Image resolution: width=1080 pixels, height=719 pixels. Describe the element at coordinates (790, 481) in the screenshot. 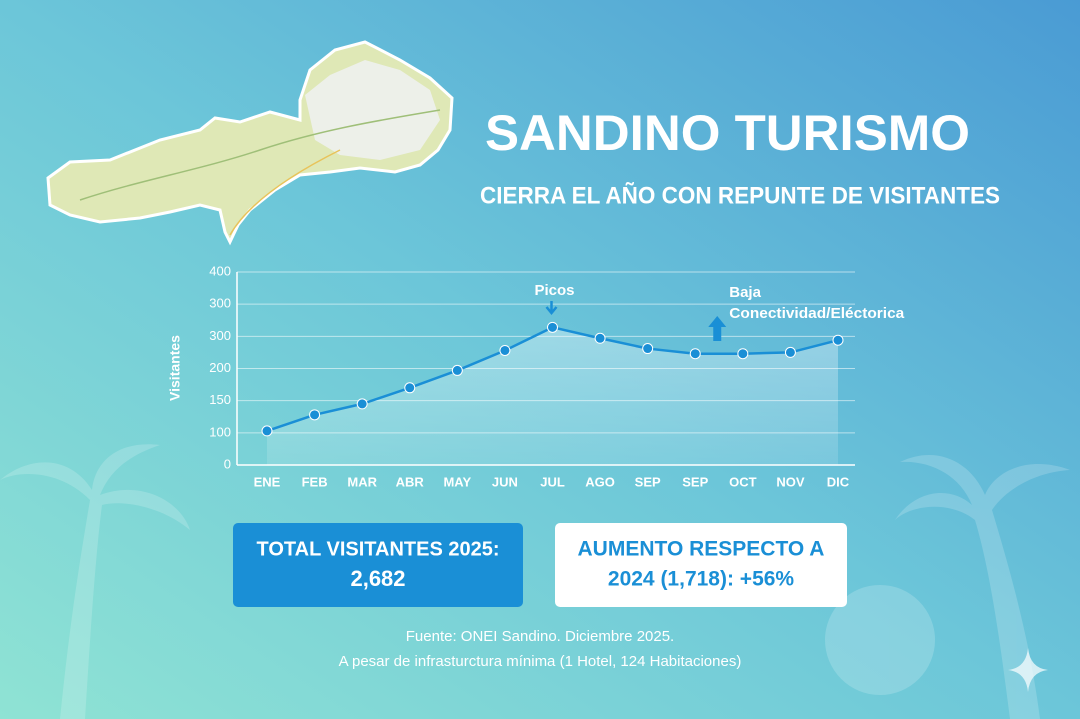

I see `x-tick-label: NOV` at that location.